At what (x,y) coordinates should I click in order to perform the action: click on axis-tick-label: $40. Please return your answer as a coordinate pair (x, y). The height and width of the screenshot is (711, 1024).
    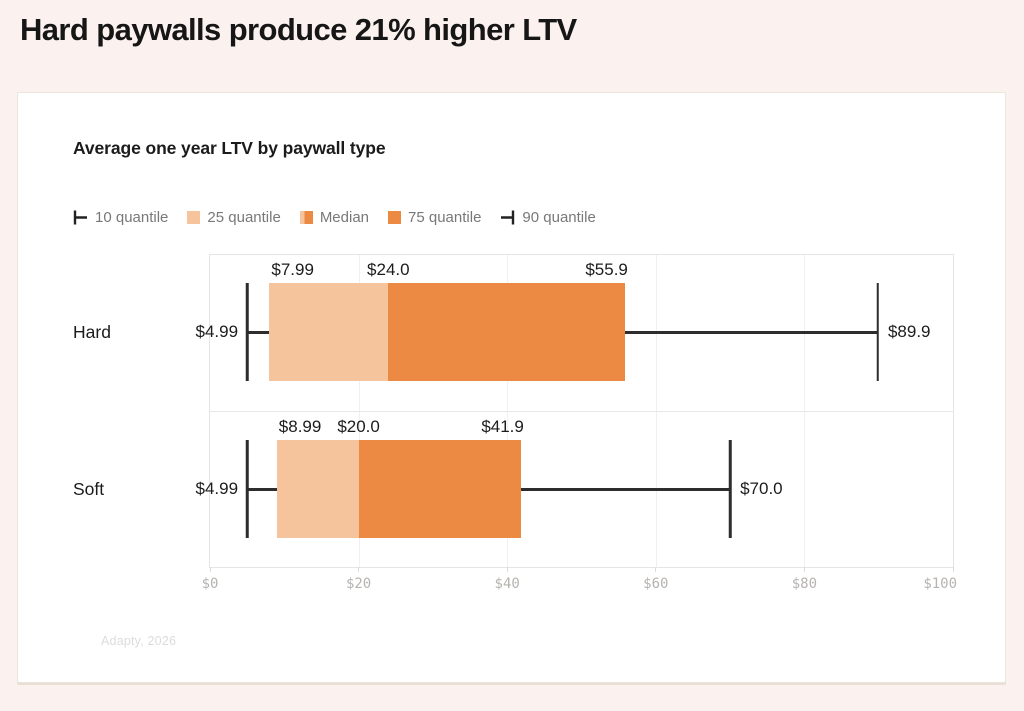
    Looking at the image, I should click on (507, 584).